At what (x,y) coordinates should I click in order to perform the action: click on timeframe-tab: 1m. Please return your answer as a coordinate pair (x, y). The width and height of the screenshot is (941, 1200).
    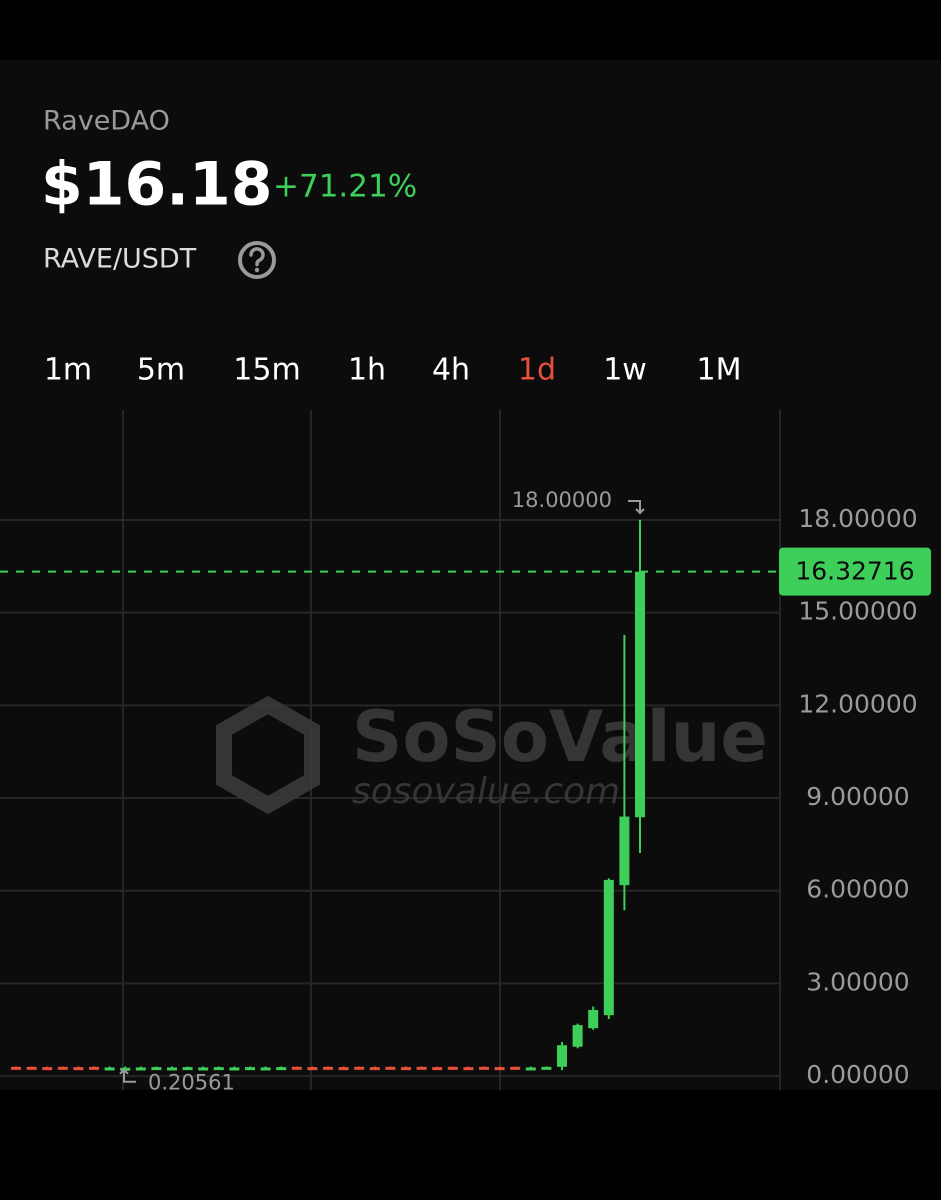
    Looking at the image, I should click on (68, 370).